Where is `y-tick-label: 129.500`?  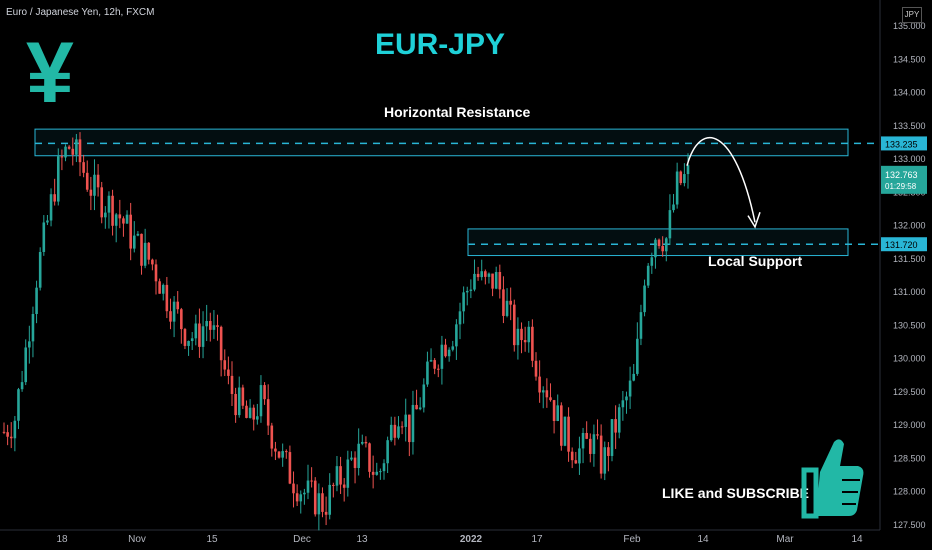
y-tick-label: 129.500 is located at coordinates (909, 392).